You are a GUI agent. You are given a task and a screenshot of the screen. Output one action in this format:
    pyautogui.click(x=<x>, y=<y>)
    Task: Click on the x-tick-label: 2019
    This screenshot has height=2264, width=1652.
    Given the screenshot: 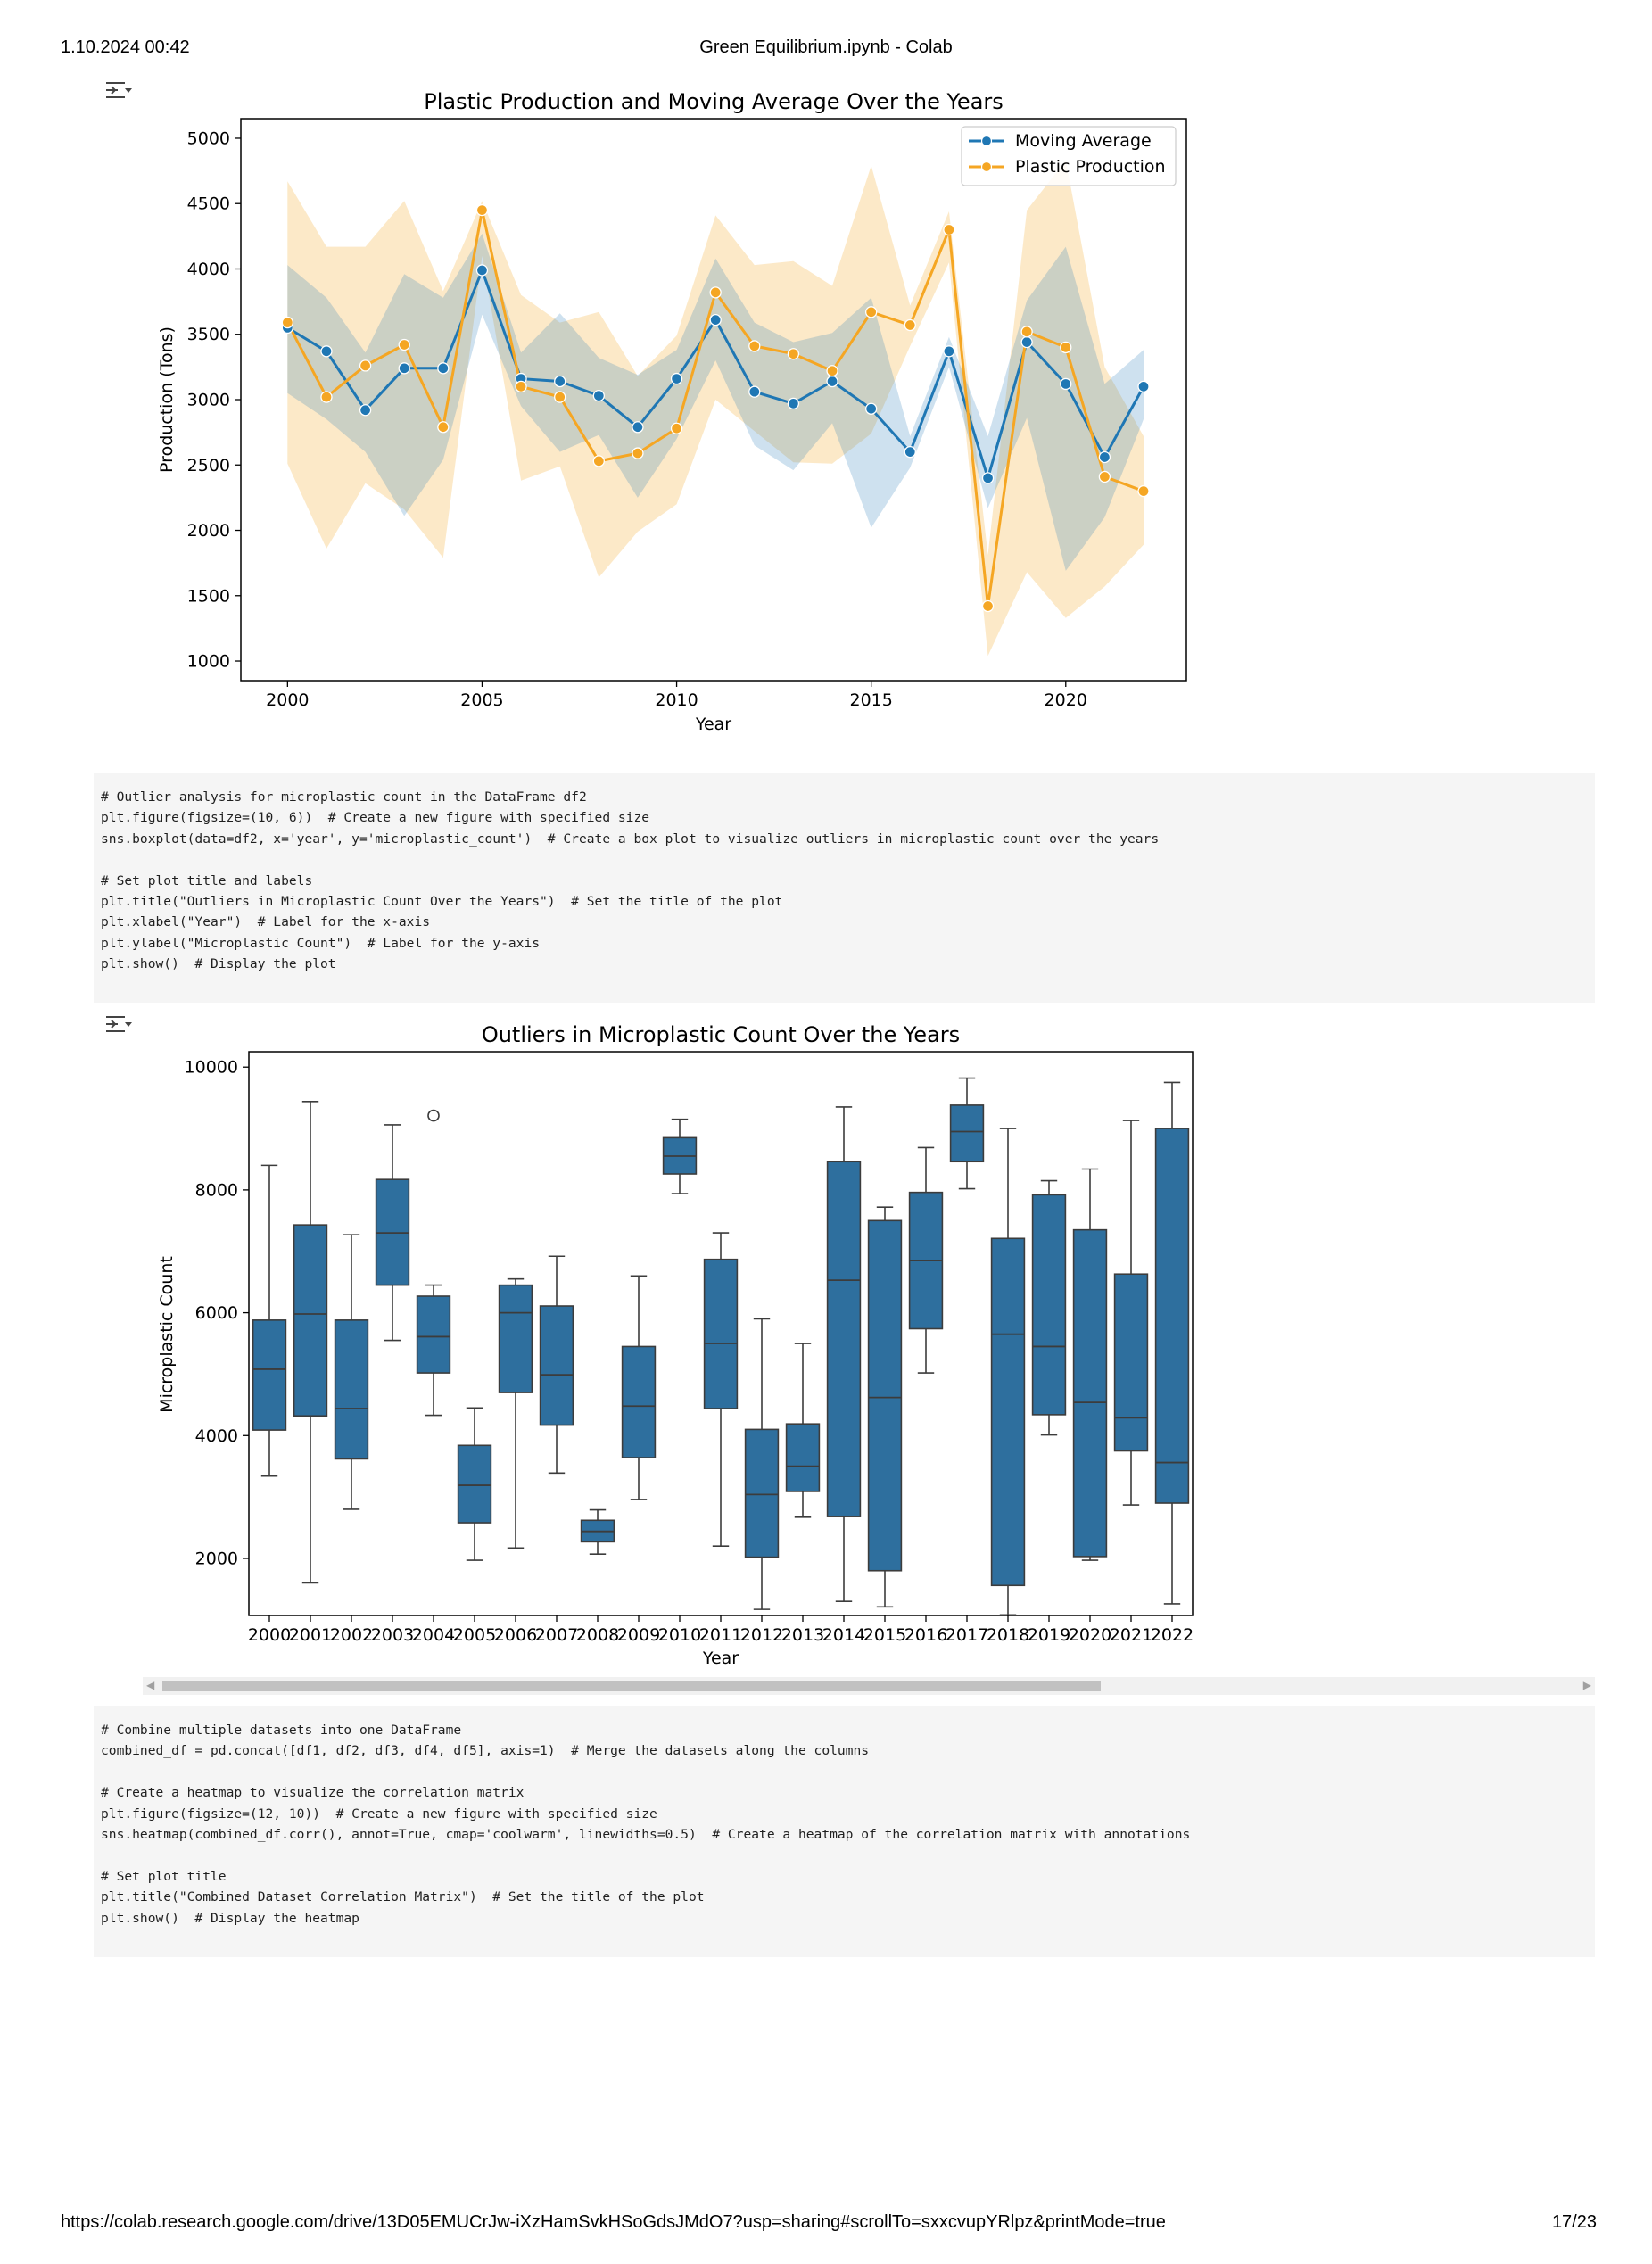 What is the action you would take?
    pyautogui.click(x=1049, y=1635)
    